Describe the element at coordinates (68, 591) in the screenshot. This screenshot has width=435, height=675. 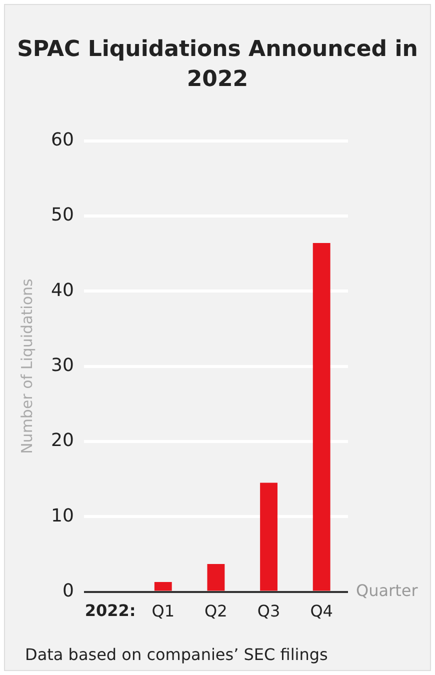
I see `y-tick-label: 0` at that location.